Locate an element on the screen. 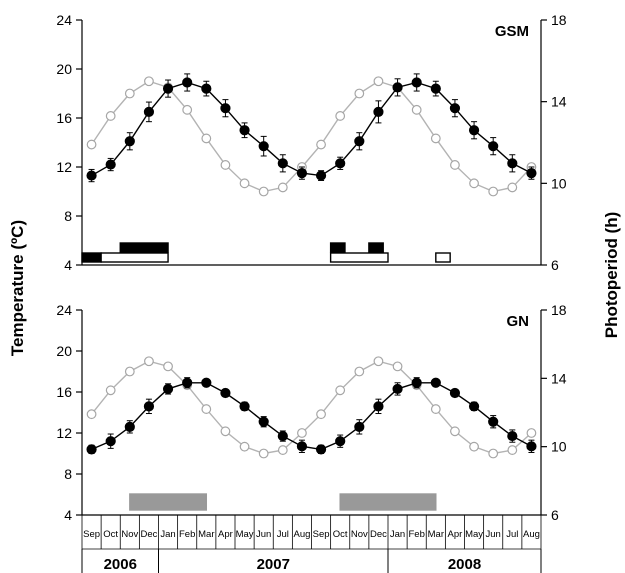 The height and width of the screenshot is (573, 625). photoperiod-line is located at coordinates (311, 407).